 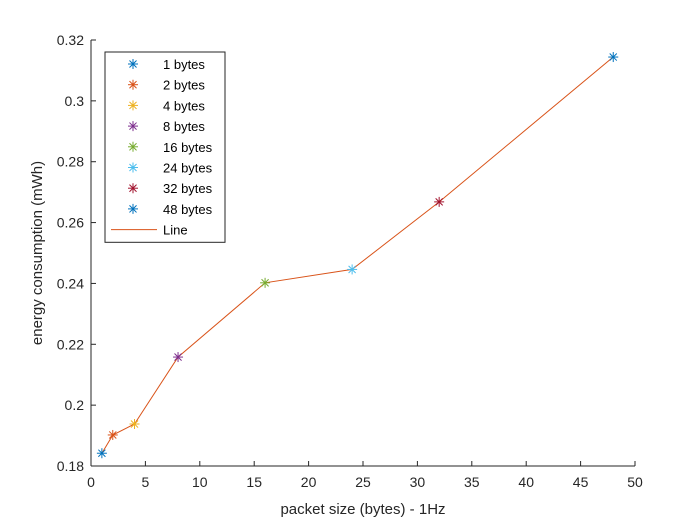 What do you see at coordinates (75, 101) in the screenshot?
I see `y-tick-label: 0.3` at bounding box center [75, 101].